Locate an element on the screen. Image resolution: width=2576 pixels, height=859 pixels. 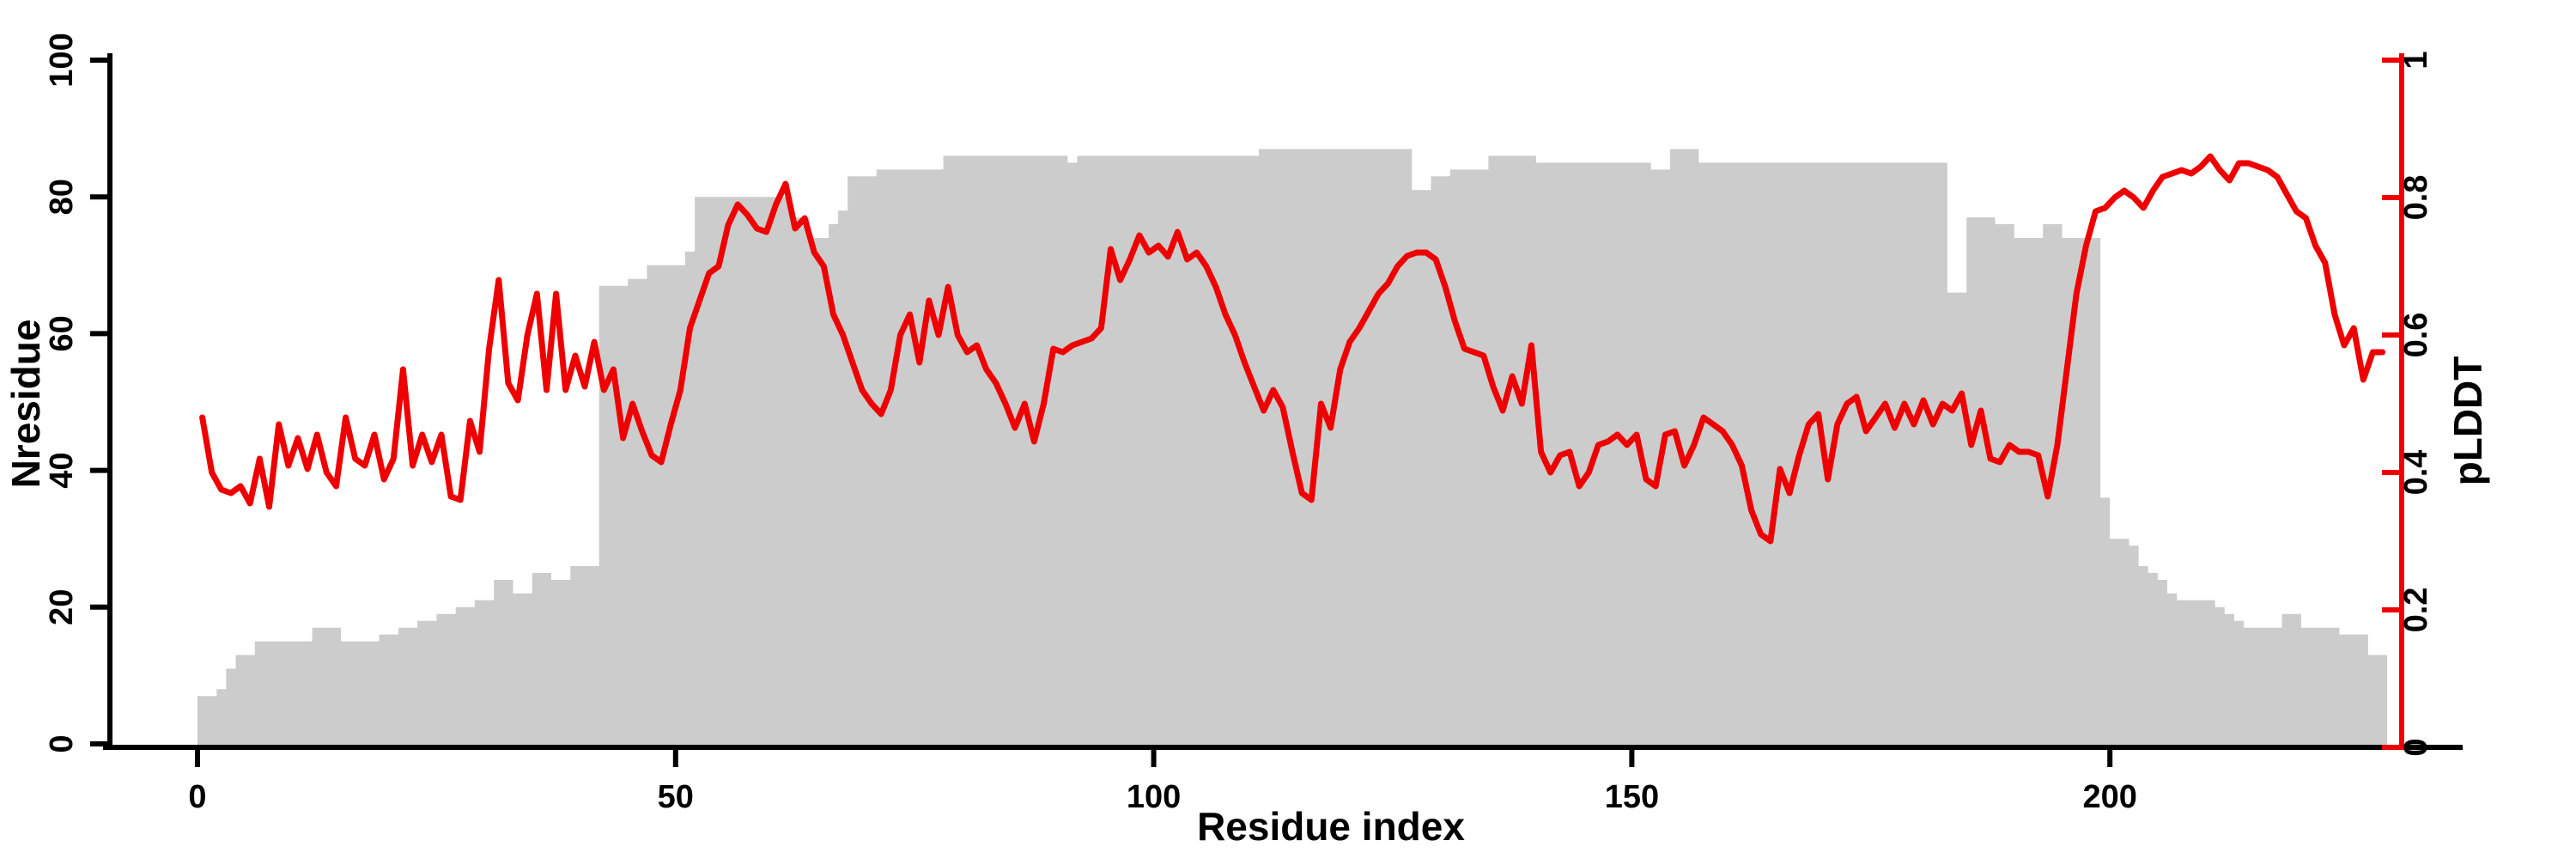
right-tick-label: 1 is located at coordinates (2416, 60).